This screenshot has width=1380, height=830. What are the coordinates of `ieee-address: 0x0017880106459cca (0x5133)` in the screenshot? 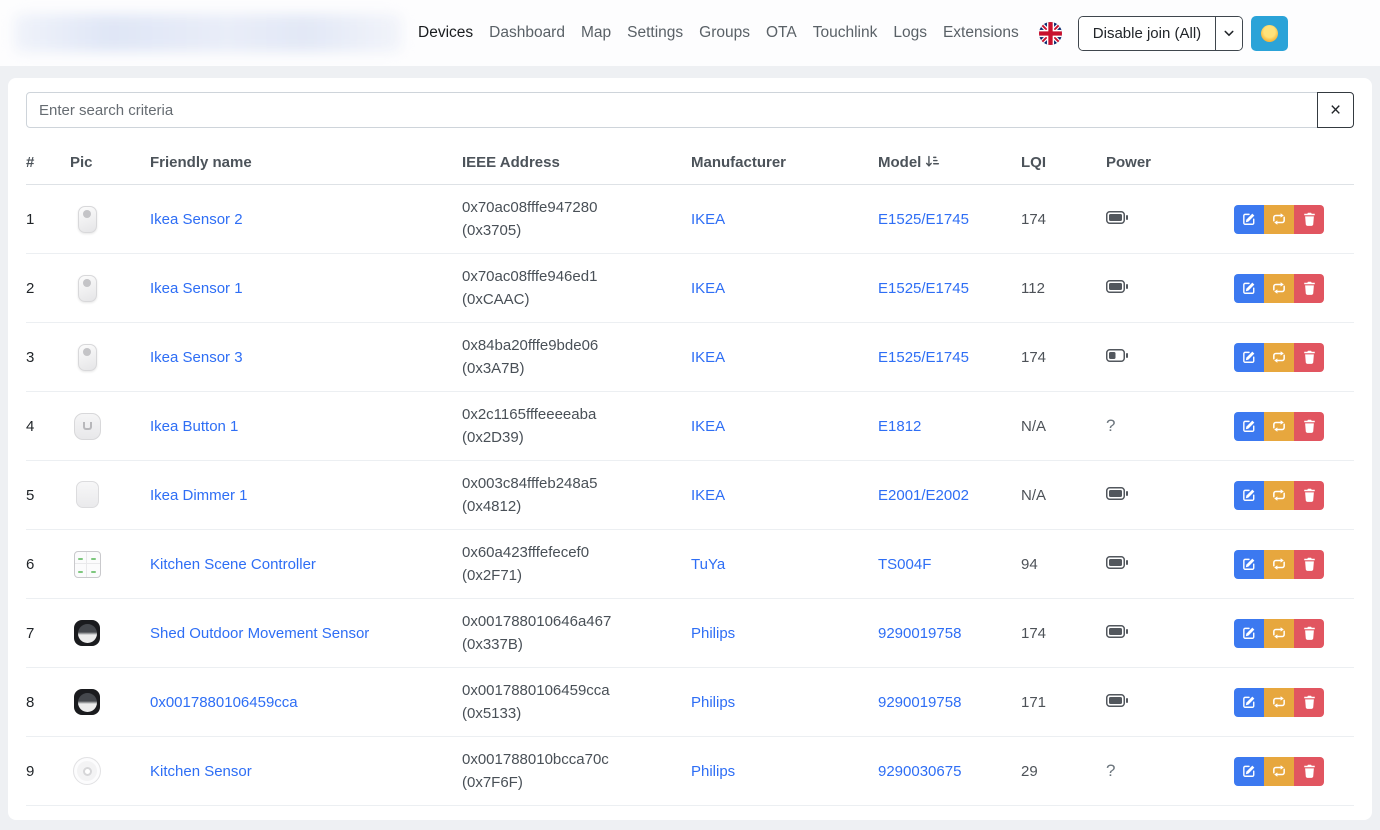 It's located at (576, 702).